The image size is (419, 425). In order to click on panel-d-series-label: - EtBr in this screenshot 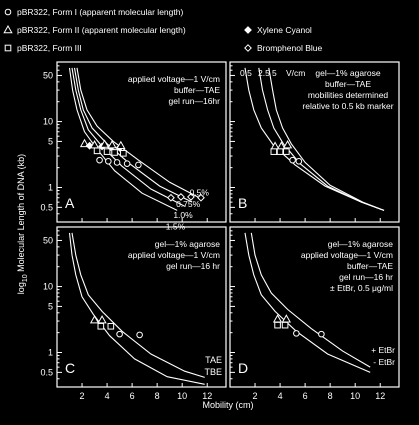, I will do `click(384, 362)`.